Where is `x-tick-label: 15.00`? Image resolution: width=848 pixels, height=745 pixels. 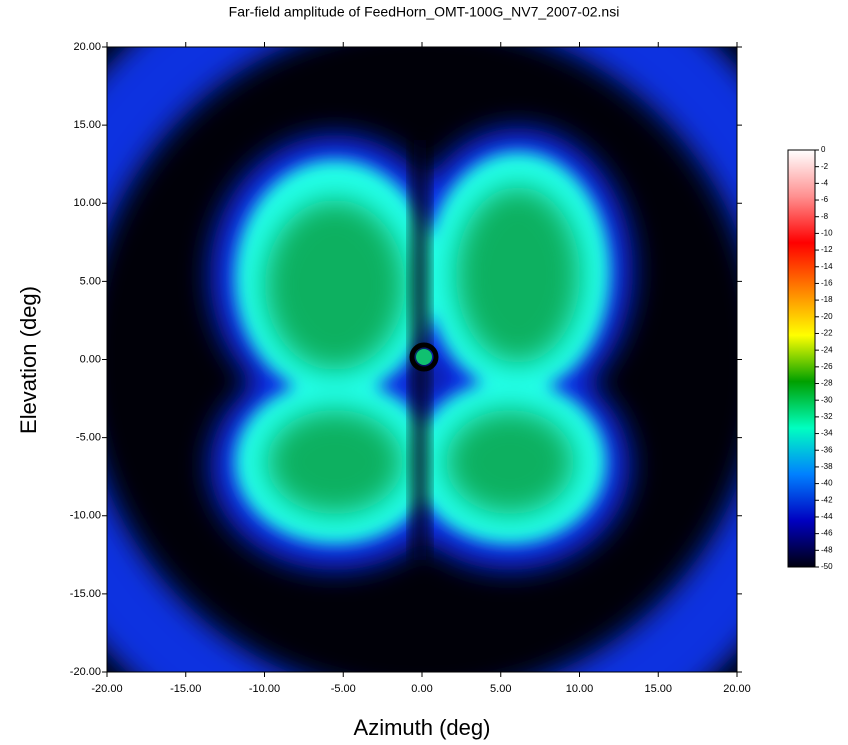
x-tick-label: 15.00 is located at coordinates (658, 689).